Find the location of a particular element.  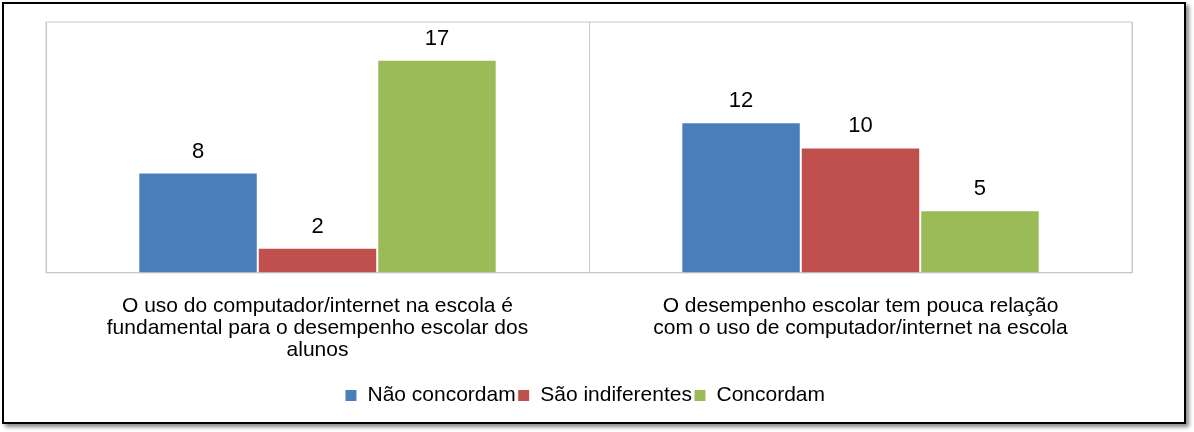

data-label: 17 is located at coordinates (437, 37).